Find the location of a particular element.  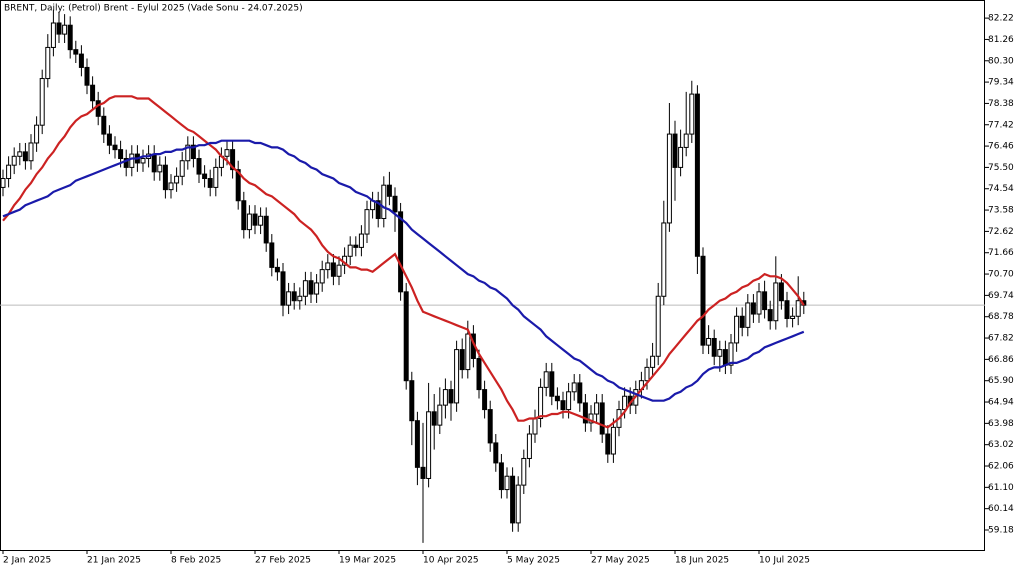

x-tick-label: 27 May 2025 is located at coordinates (620, 561).